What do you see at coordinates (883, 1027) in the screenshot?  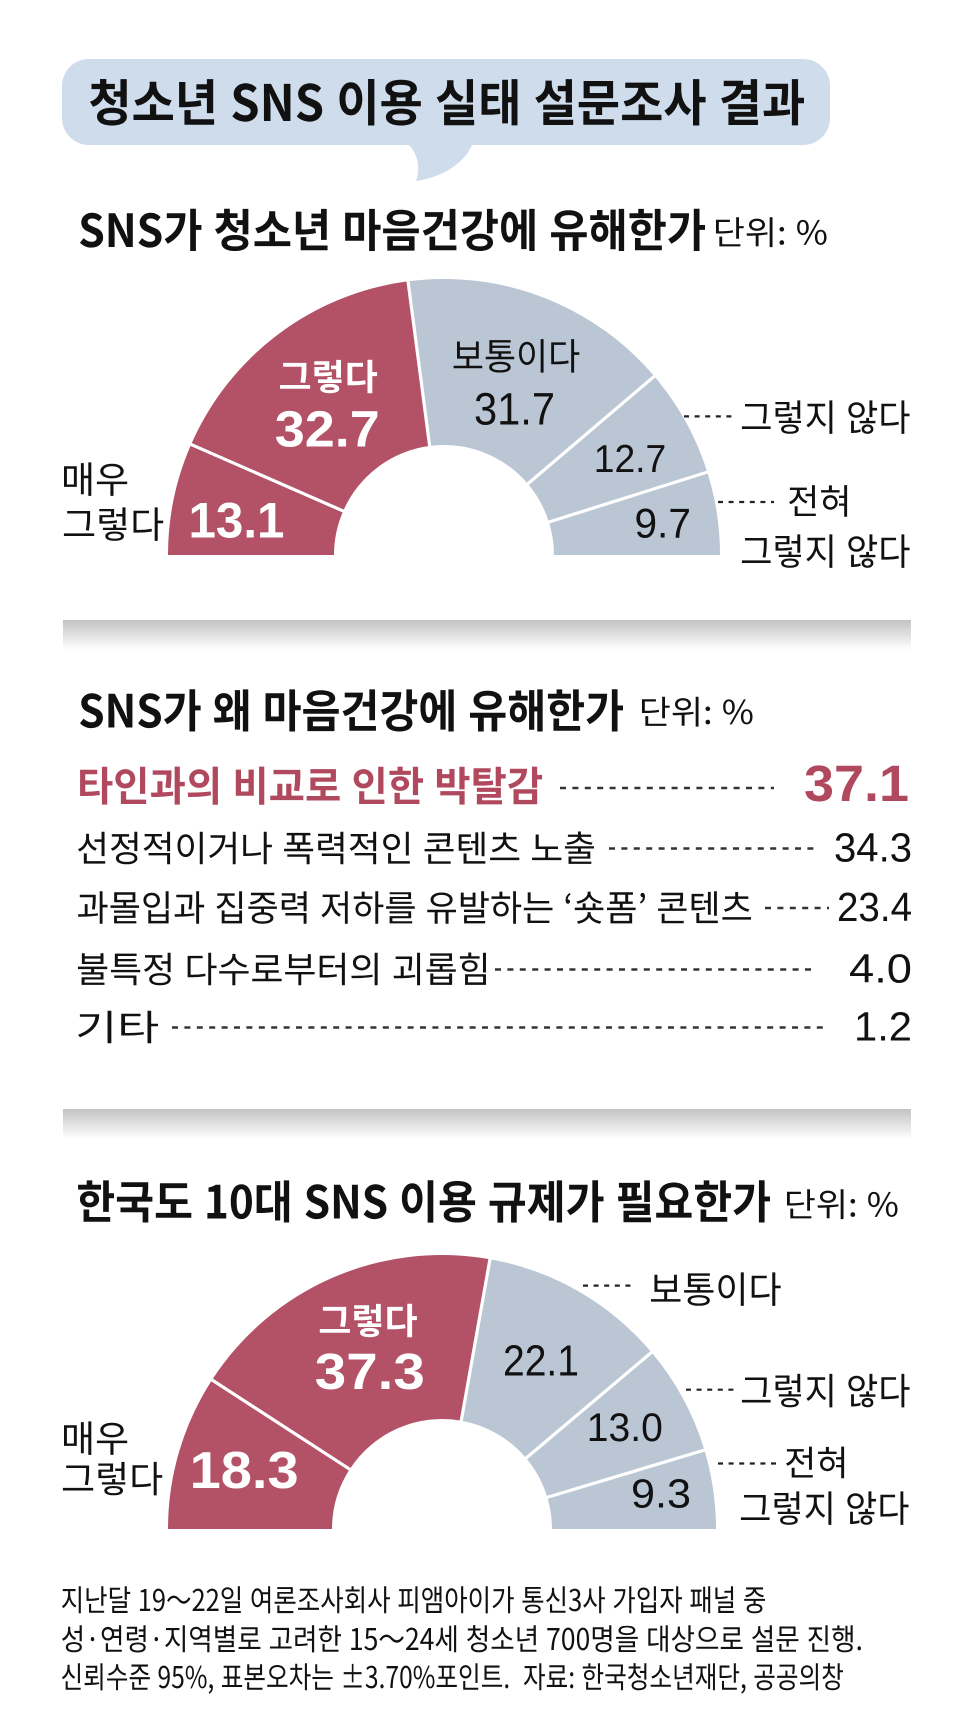 I see `svg-text: 1.2` at bounding box center [883, 1027].